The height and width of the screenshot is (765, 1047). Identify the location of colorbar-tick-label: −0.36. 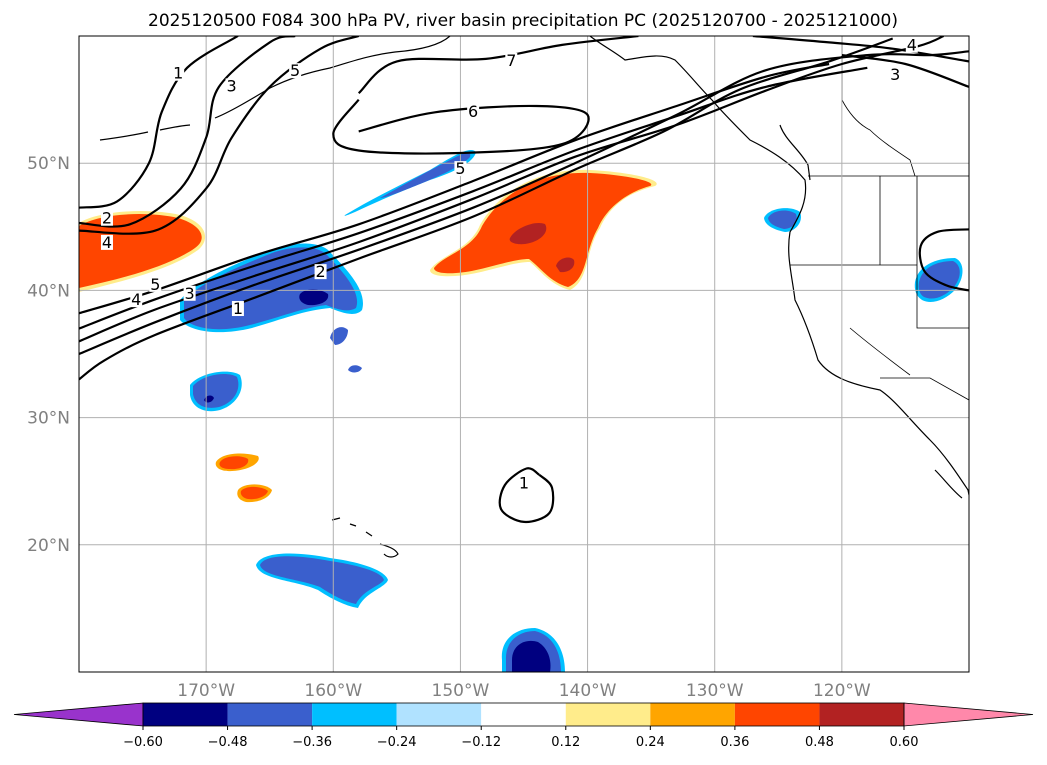
(312, 742).